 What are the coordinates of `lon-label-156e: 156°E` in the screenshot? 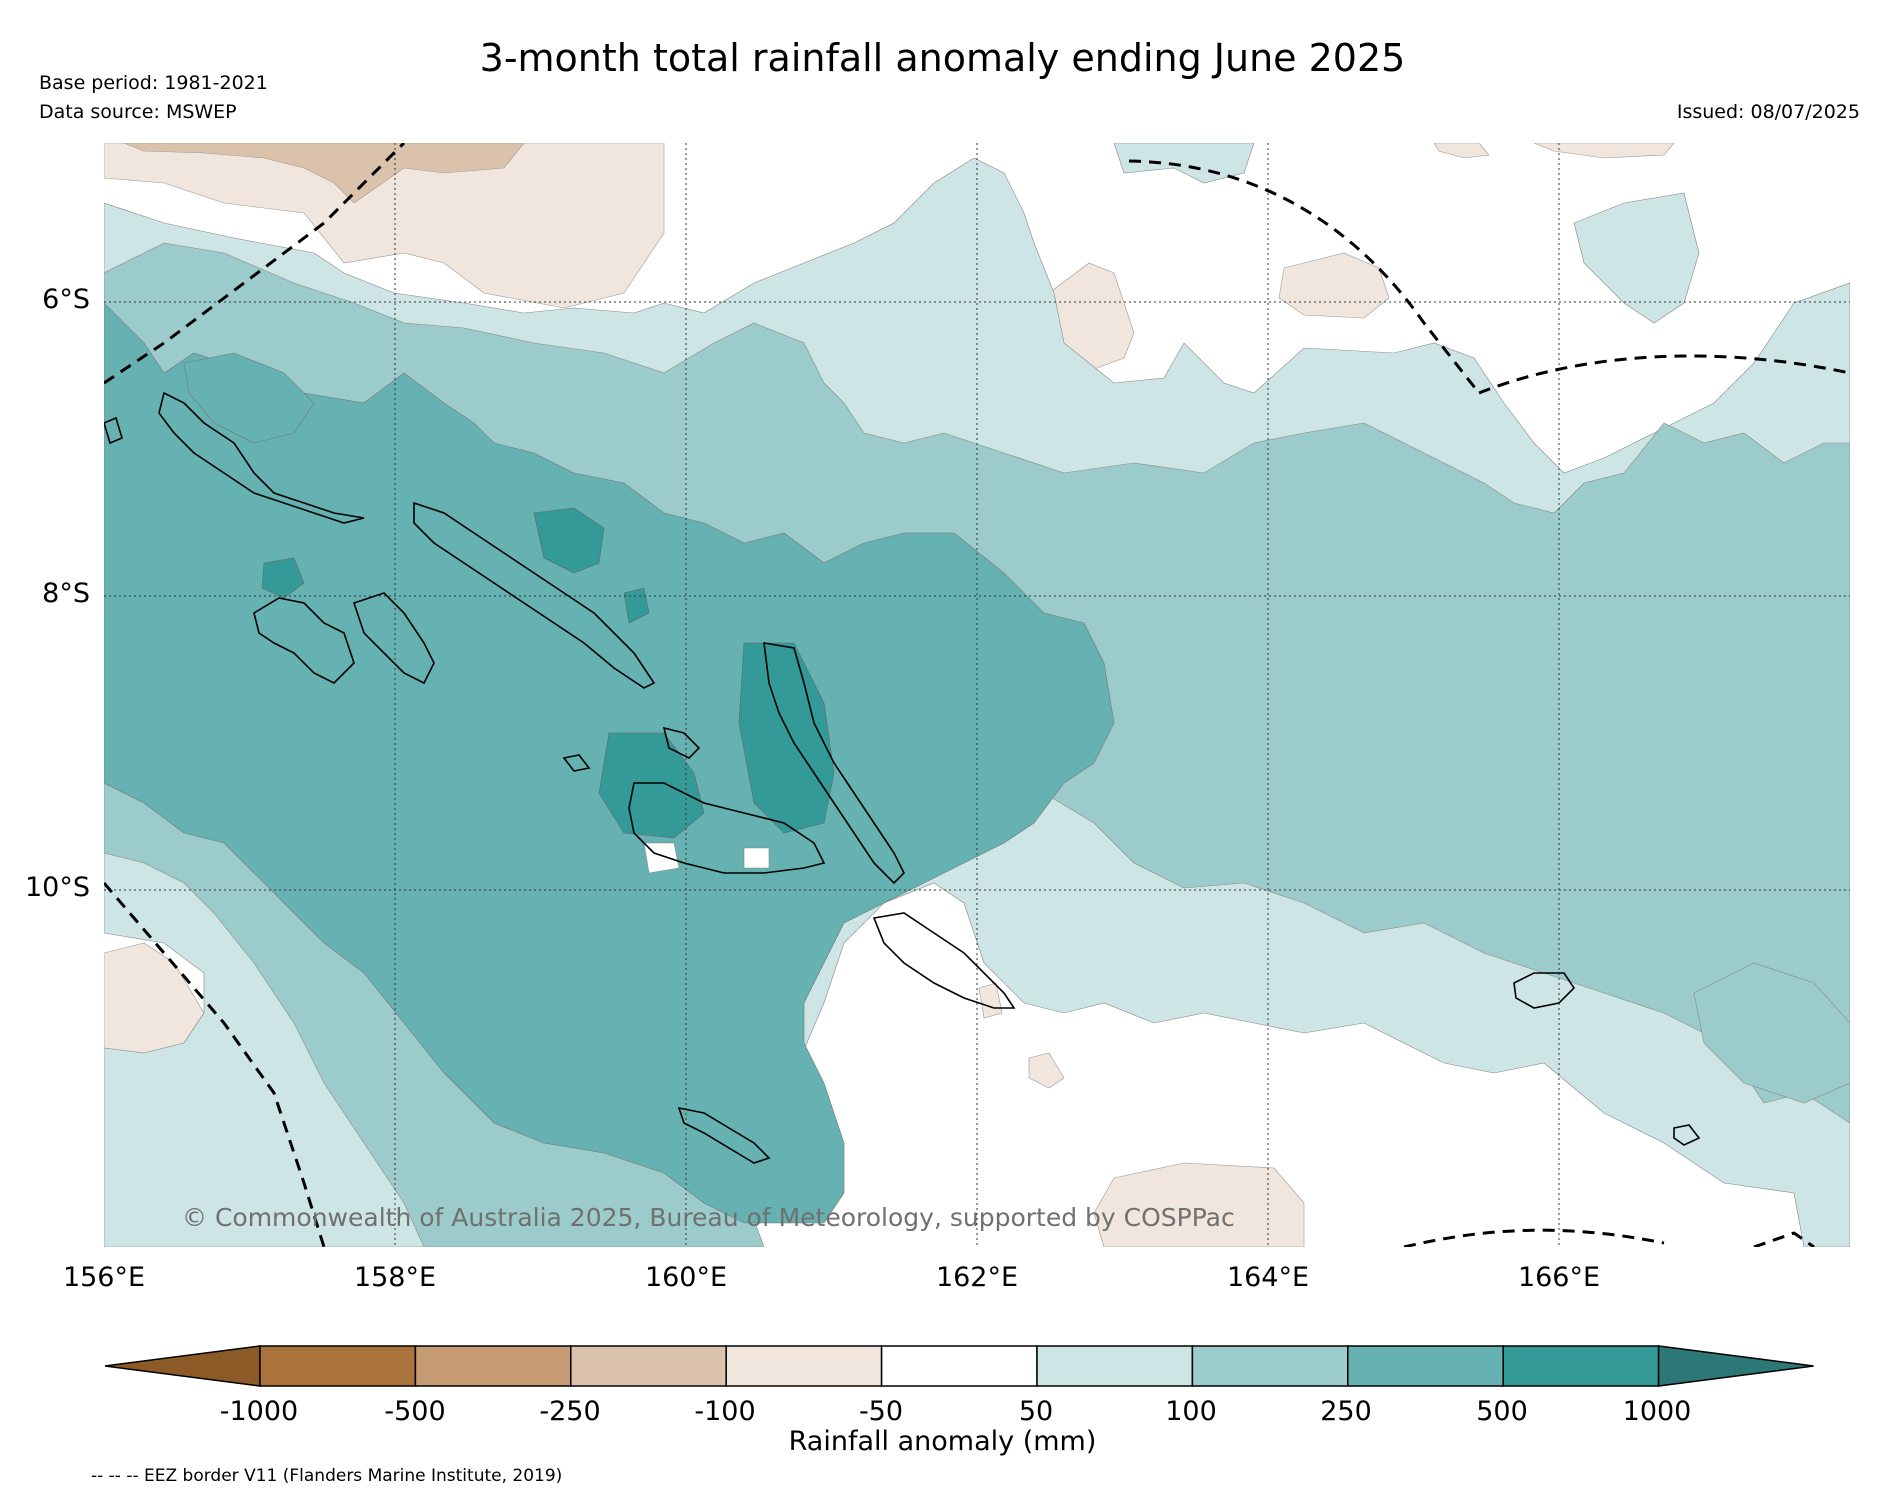 It's located at (104, 1277).